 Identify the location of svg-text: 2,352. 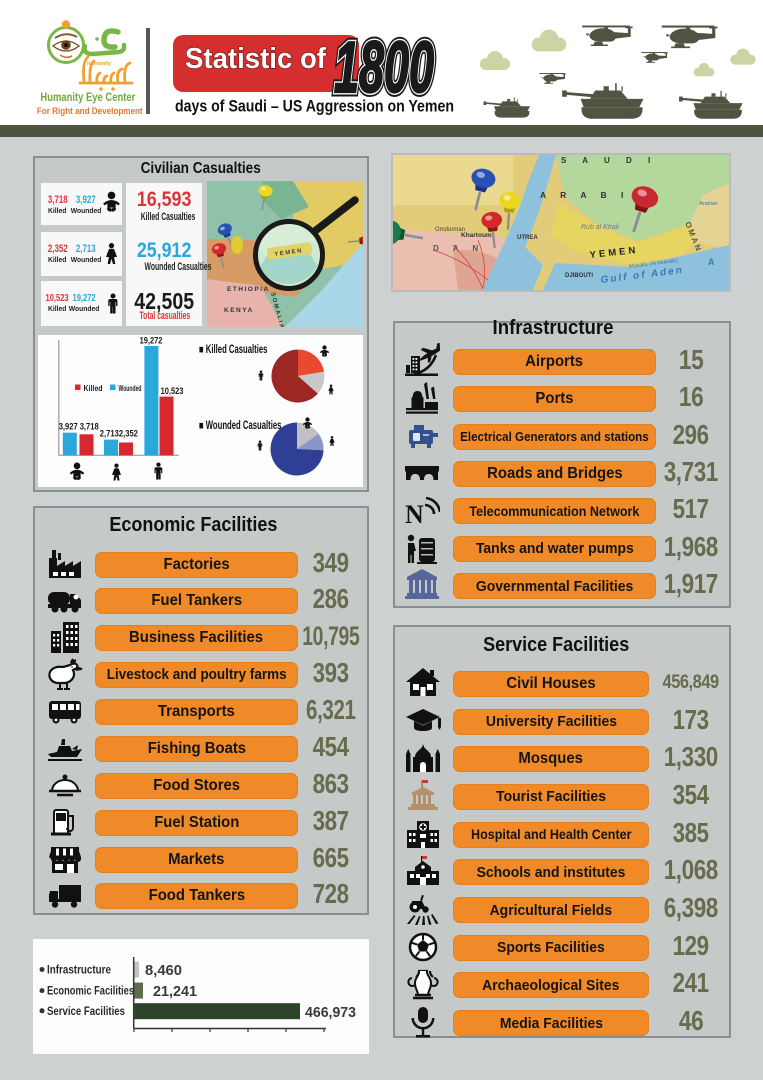
(128, 434).